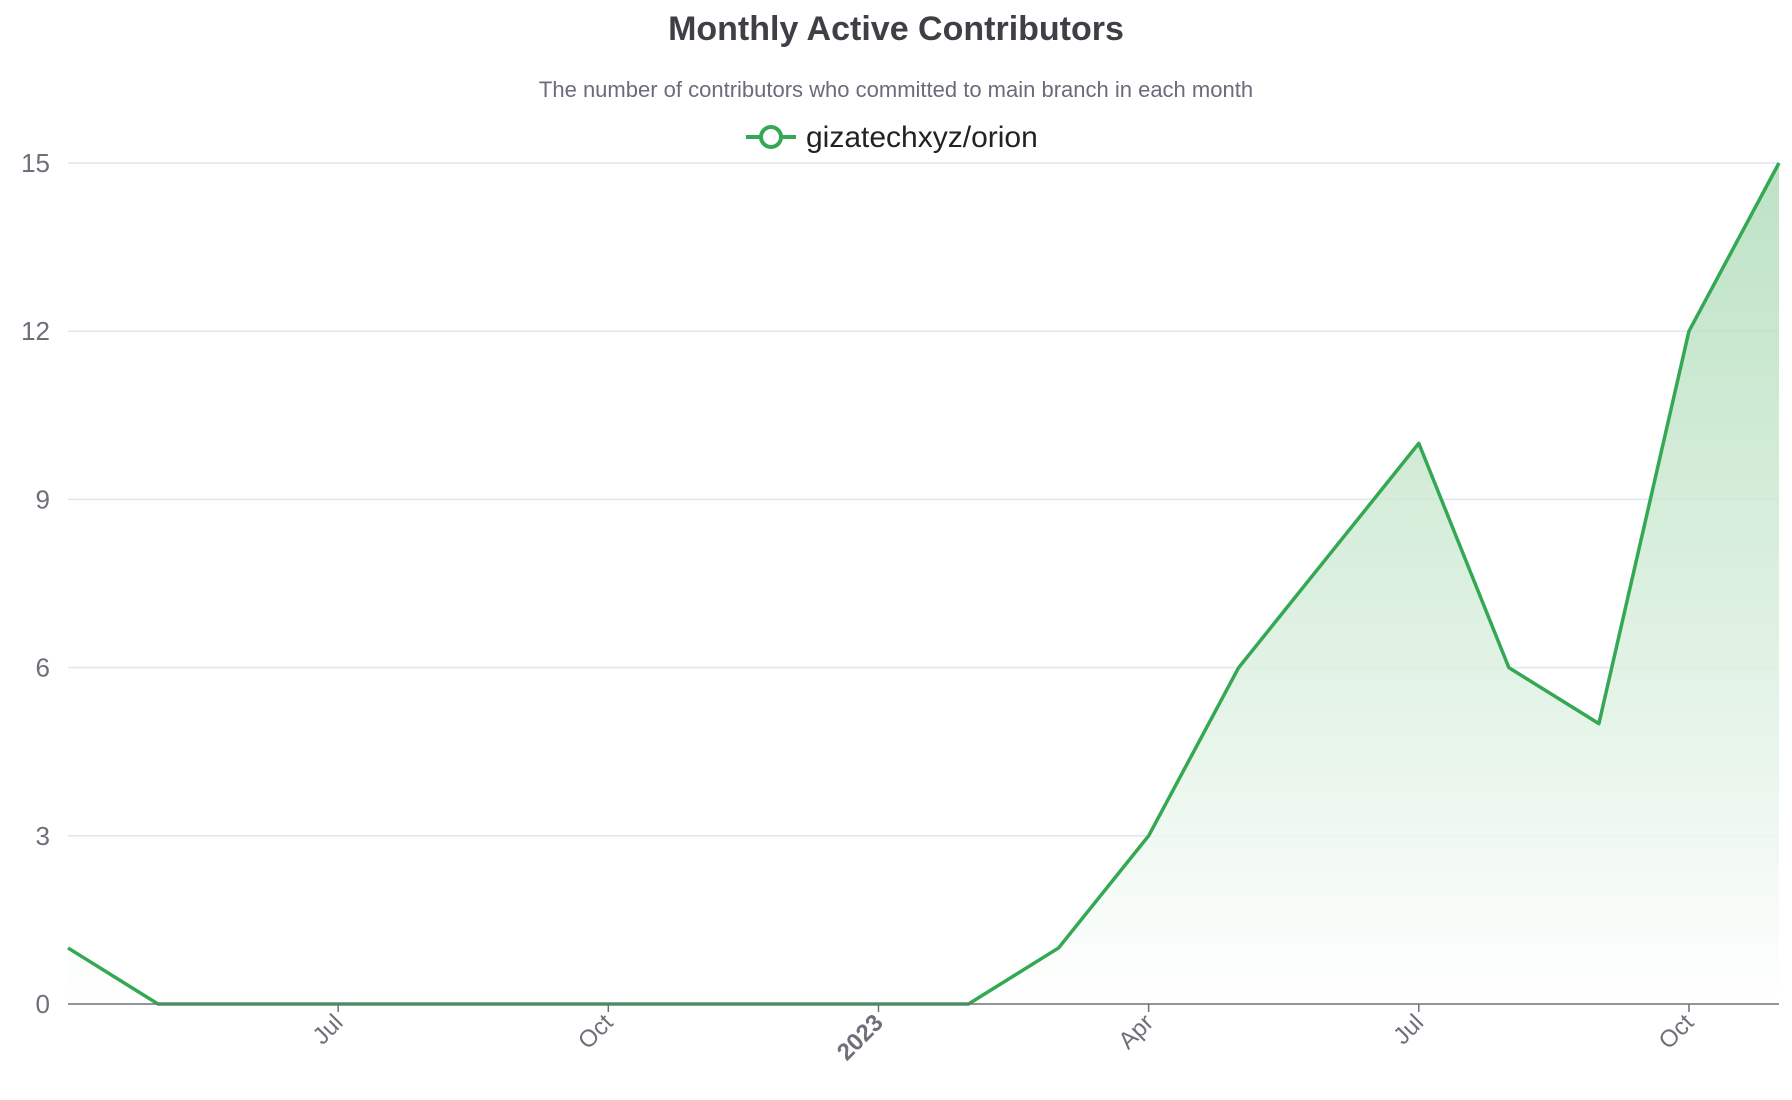 The image size is (1792, 1100). Describe the element at coordinates (923, 1007) in the screenshot. I see `axes` at that location.